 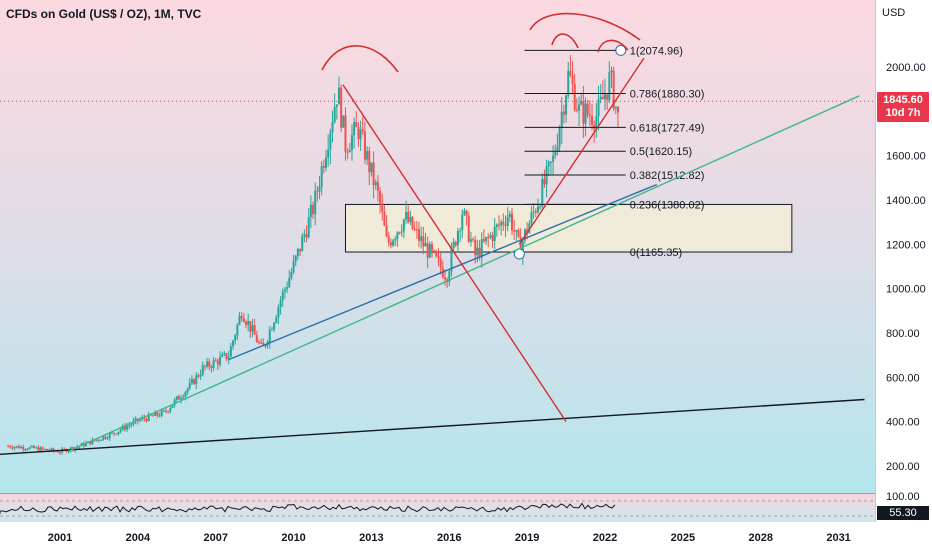 I want to click on price-axis-tick: 1000.00, so click(x=906, y=290).